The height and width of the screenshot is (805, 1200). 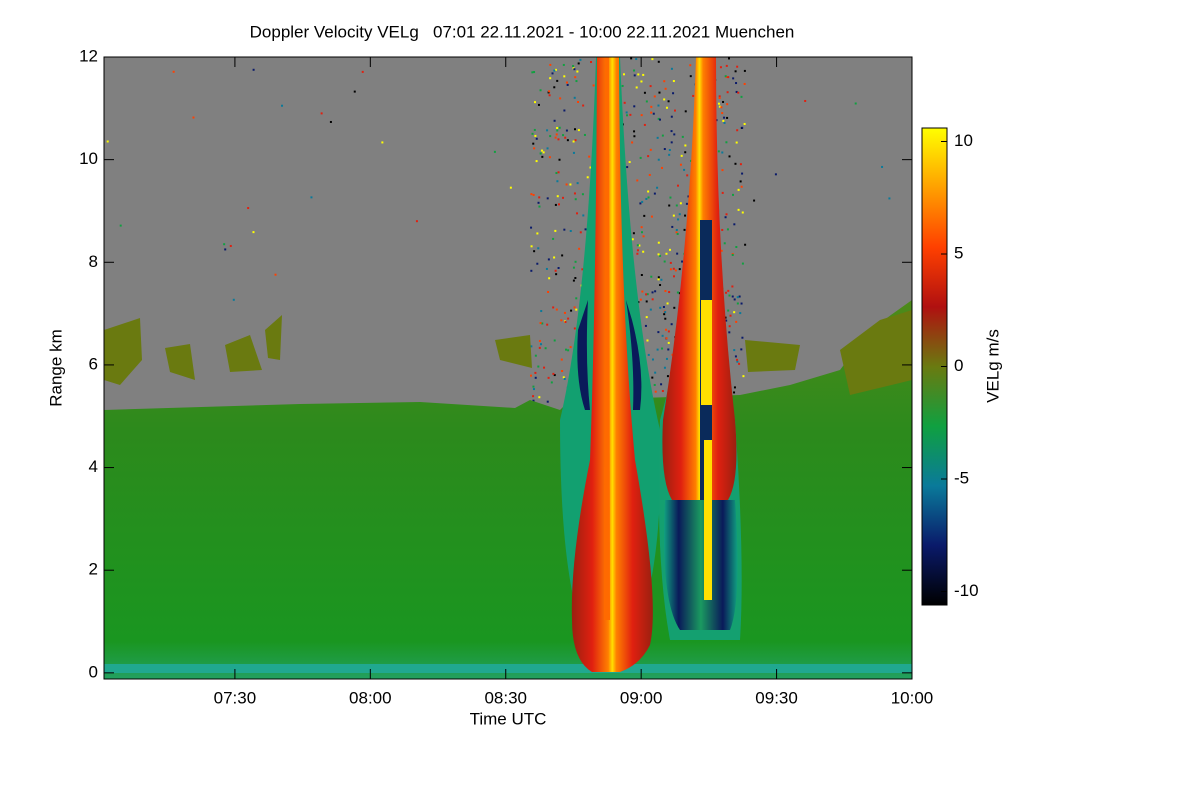 What do you see at coordinates (93, 466) in the screenshot?
I see `y-tick-label: 4` at bounding box center [93, 466].